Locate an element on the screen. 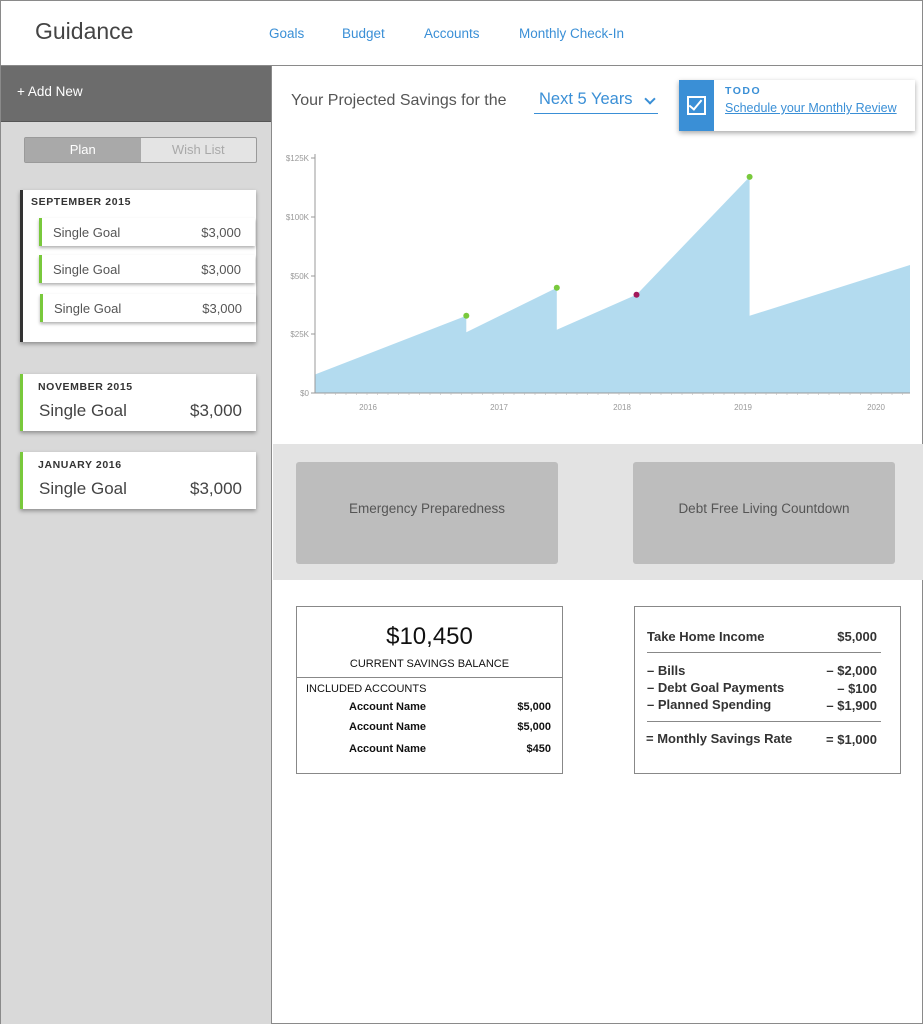  tab-wish-list: Wish List is located at coordinates (198, 149).